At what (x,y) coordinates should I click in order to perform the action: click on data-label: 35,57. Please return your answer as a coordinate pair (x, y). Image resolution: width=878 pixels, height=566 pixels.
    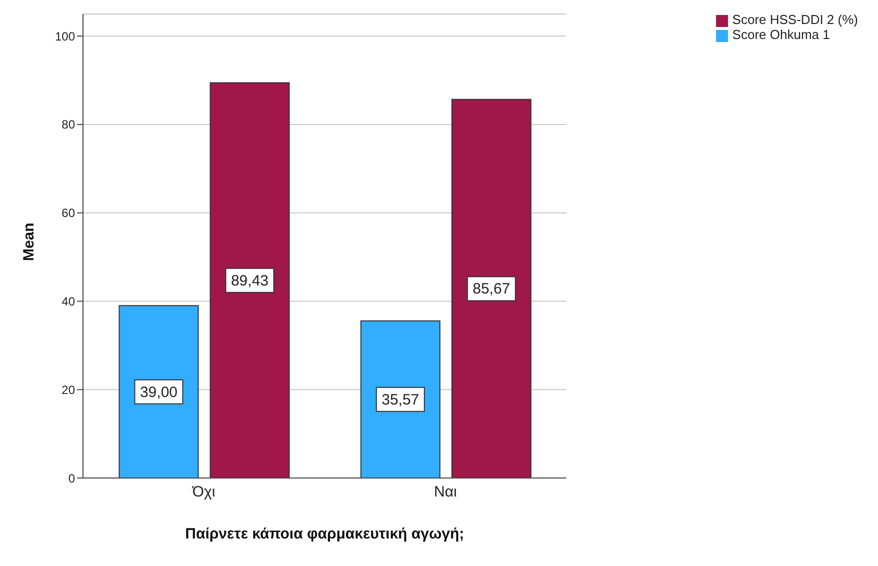
    Looking at the image, I should click on (401, 399).